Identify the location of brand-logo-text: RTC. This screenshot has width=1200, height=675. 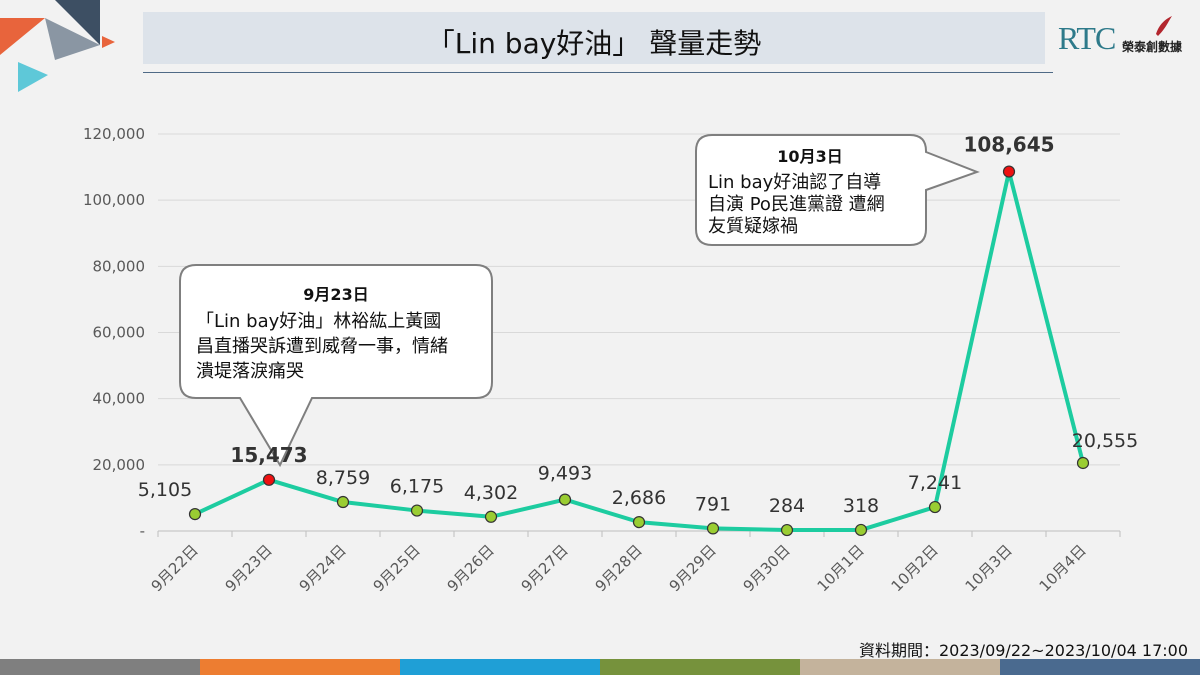
(1087, 38).